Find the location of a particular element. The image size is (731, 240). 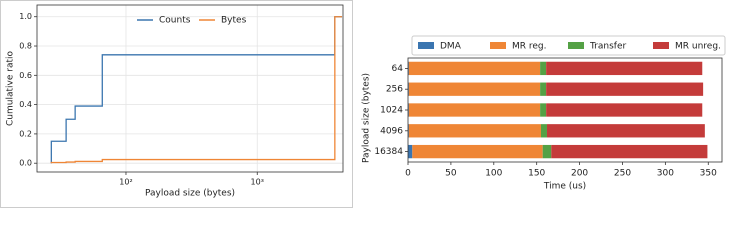

x-axis-label: Payload size (bytes) is located at coordinates (190, 194).